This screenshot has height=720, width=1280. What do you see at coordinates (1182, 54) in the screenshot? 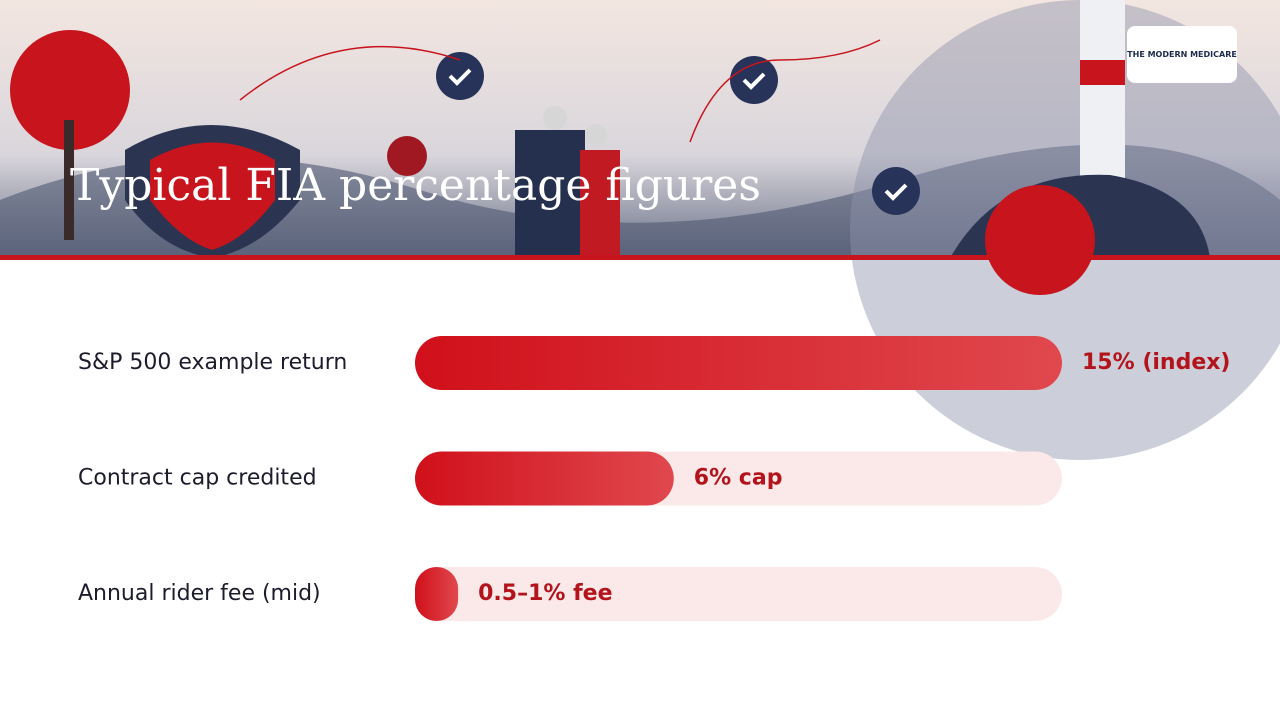
I see `logo: THE MODERN MEDICARE` at bounding box center [1182, 54].